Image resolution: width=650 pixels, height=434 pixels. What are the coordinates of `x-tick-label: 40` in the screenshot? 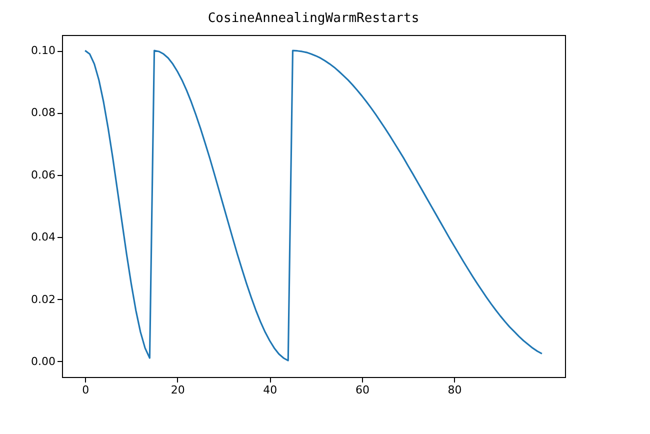 It's located at (270, 390).